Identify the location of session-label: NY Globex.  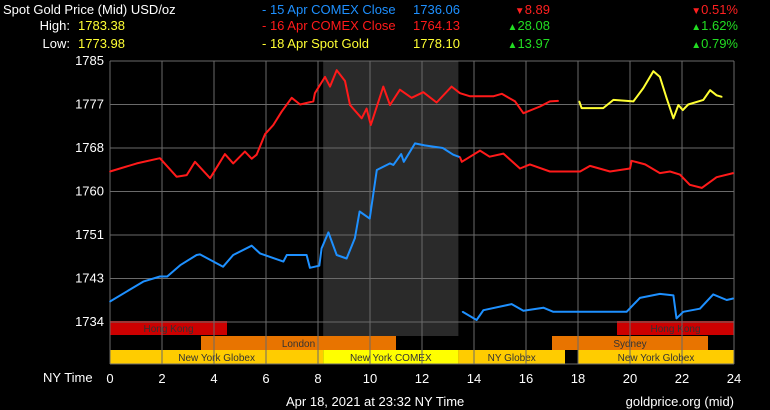
(512, 358).